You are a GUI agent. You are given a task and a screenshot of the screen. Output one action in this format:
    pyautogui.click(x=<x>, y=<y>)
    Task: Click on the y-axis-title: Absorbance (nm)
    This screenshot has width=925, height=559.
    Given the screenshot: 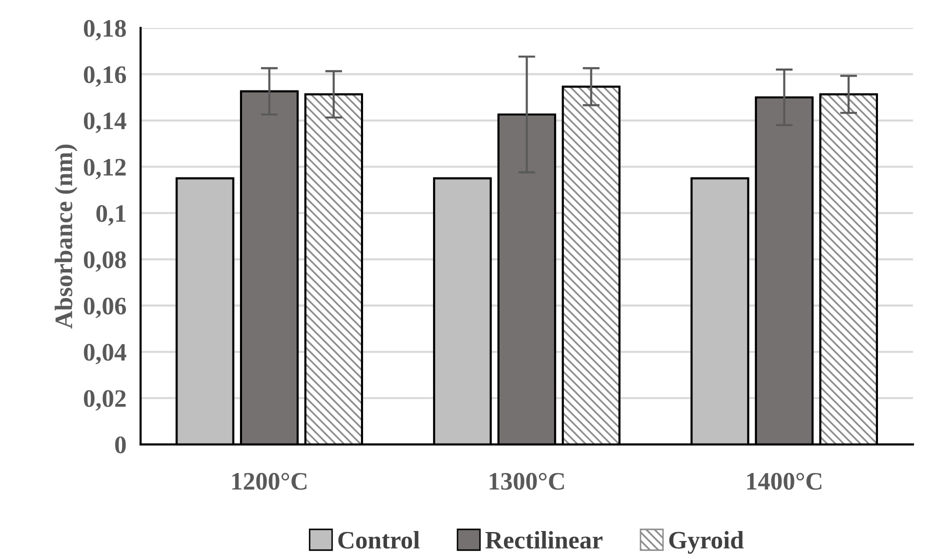 What is the action you would take?
    pyautogui.click(x=66, y=236)
    